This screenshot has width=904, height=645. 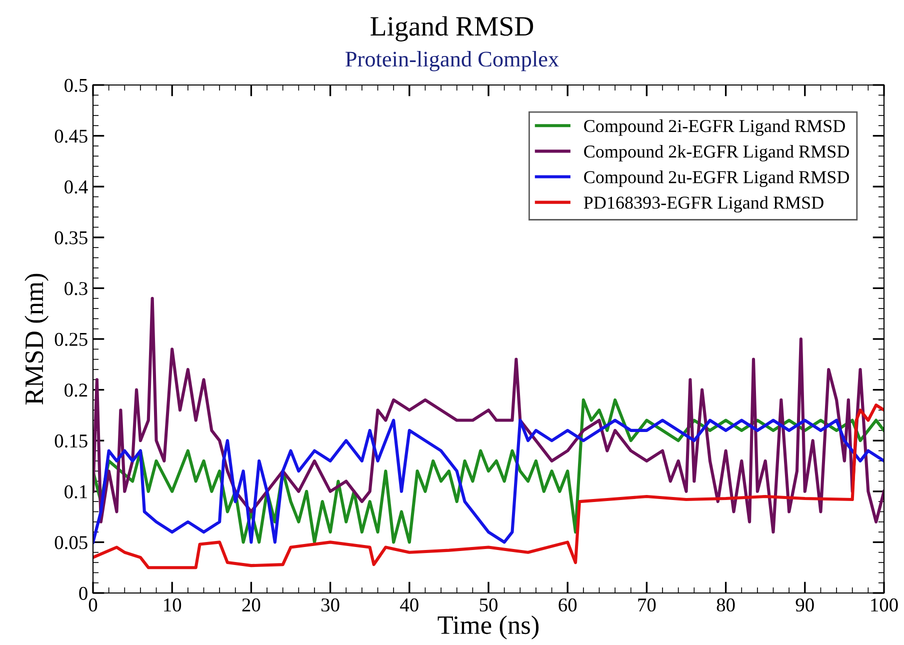 I want to click on x-tick-label: 20, so click(x=251, y=605).